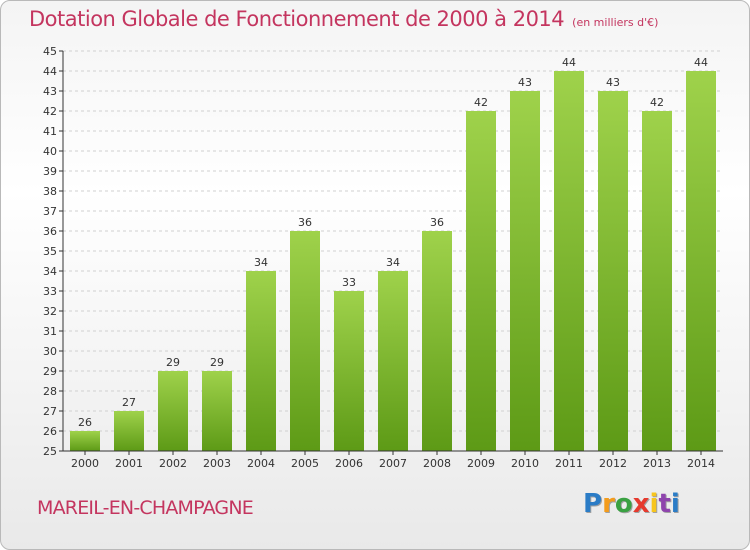 The width and height of the screenshot is (750, 550). Describe the element at coordinates (701, 463) in the screenshot. I see `x-tick-label: 2014` at that location.